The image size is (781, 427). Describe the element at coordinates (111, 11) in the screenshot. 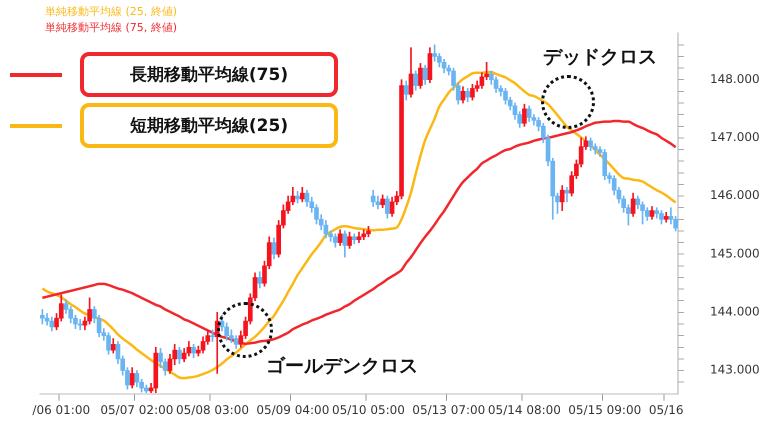

I see `text: 単純移動平均線 (25, 終値)` at that location.